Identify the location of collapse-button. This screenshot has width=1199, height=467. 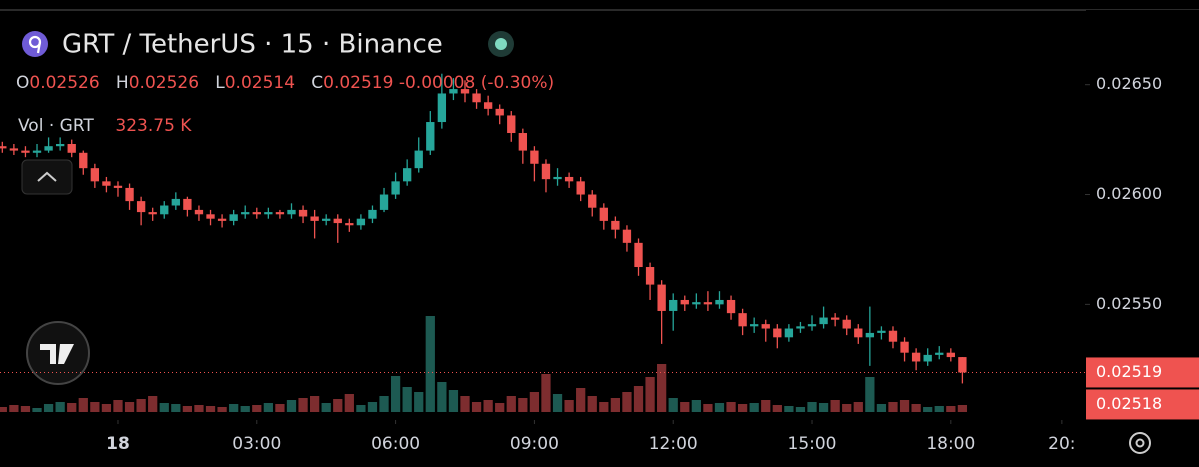
(47, 177).